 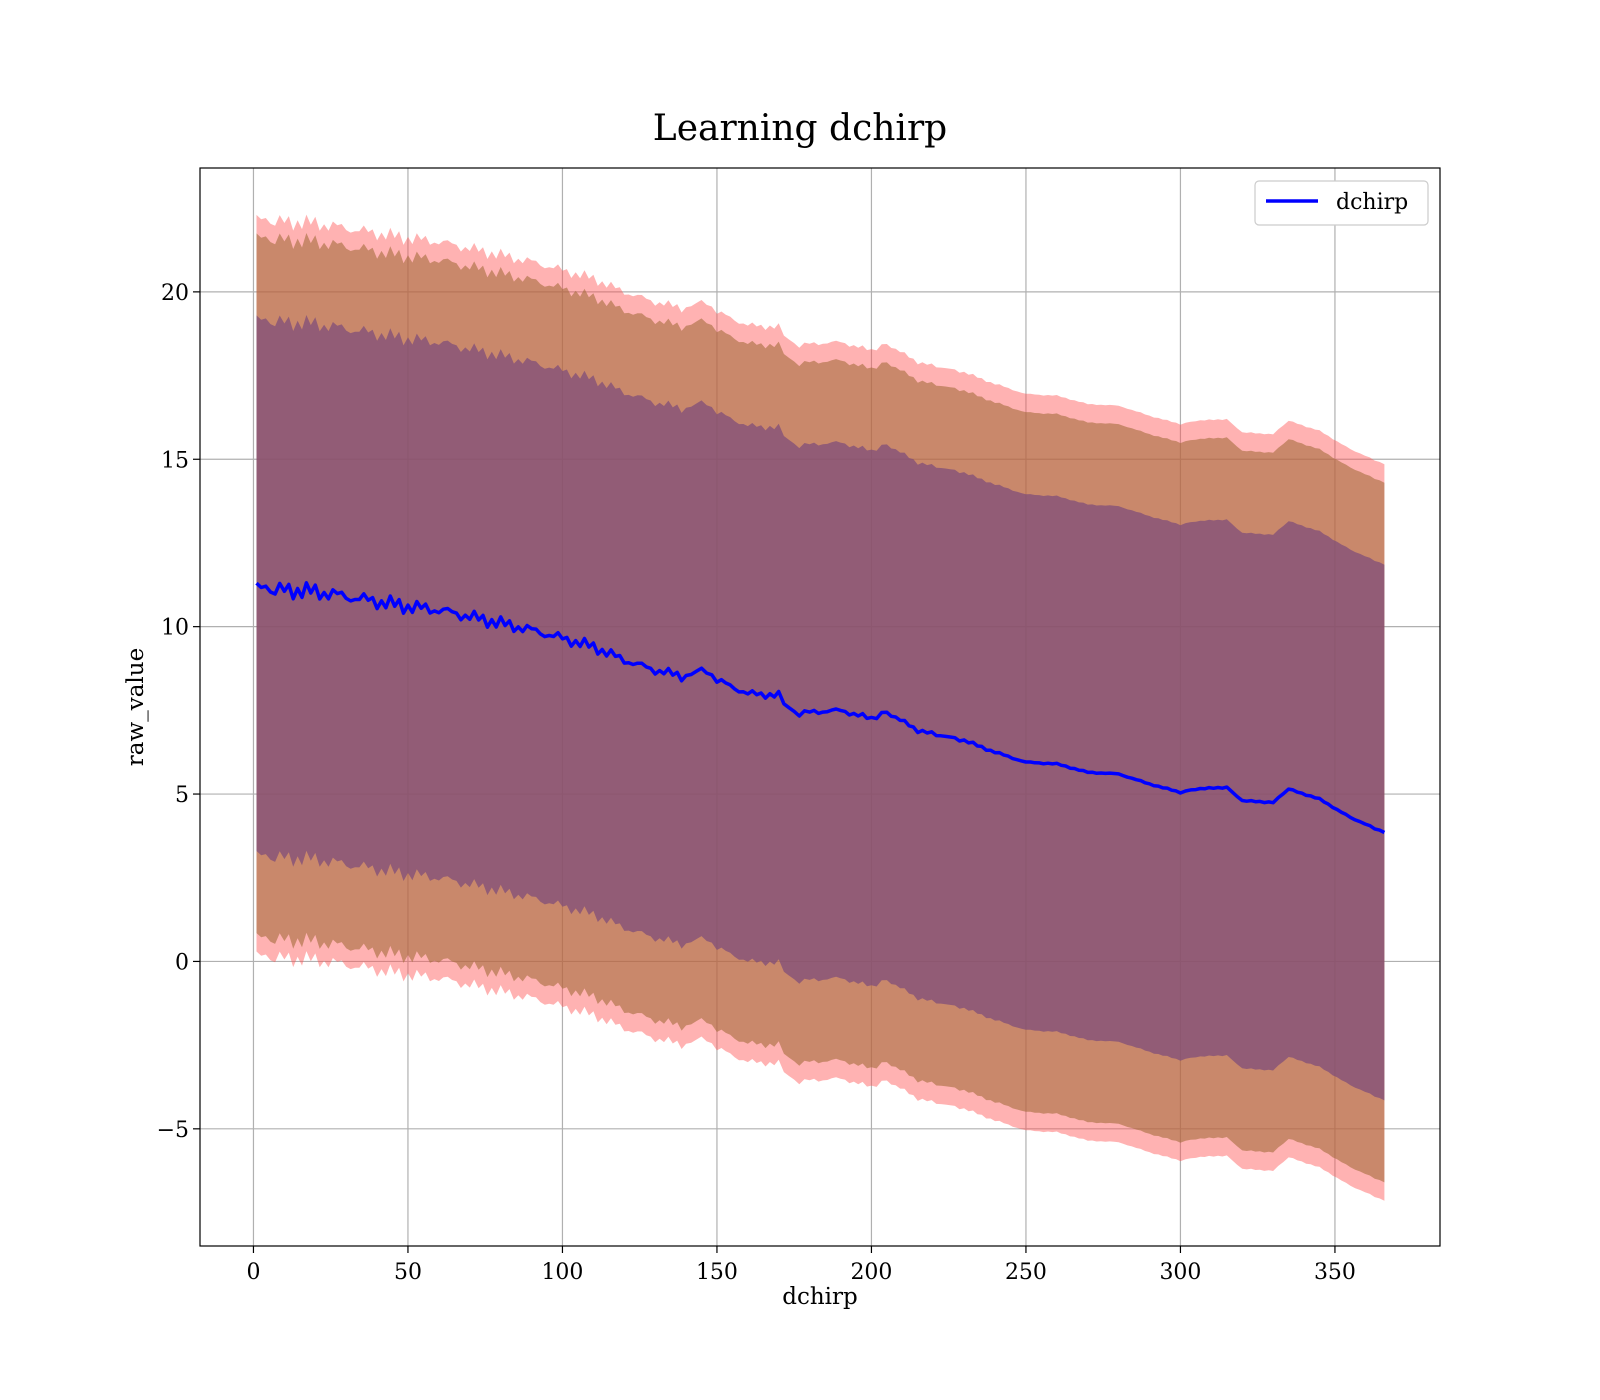 What do you see at coordinates (562, 1272) in the screenshot?
I see `x-tick-label: 100` at bounding box center [562, 1272].